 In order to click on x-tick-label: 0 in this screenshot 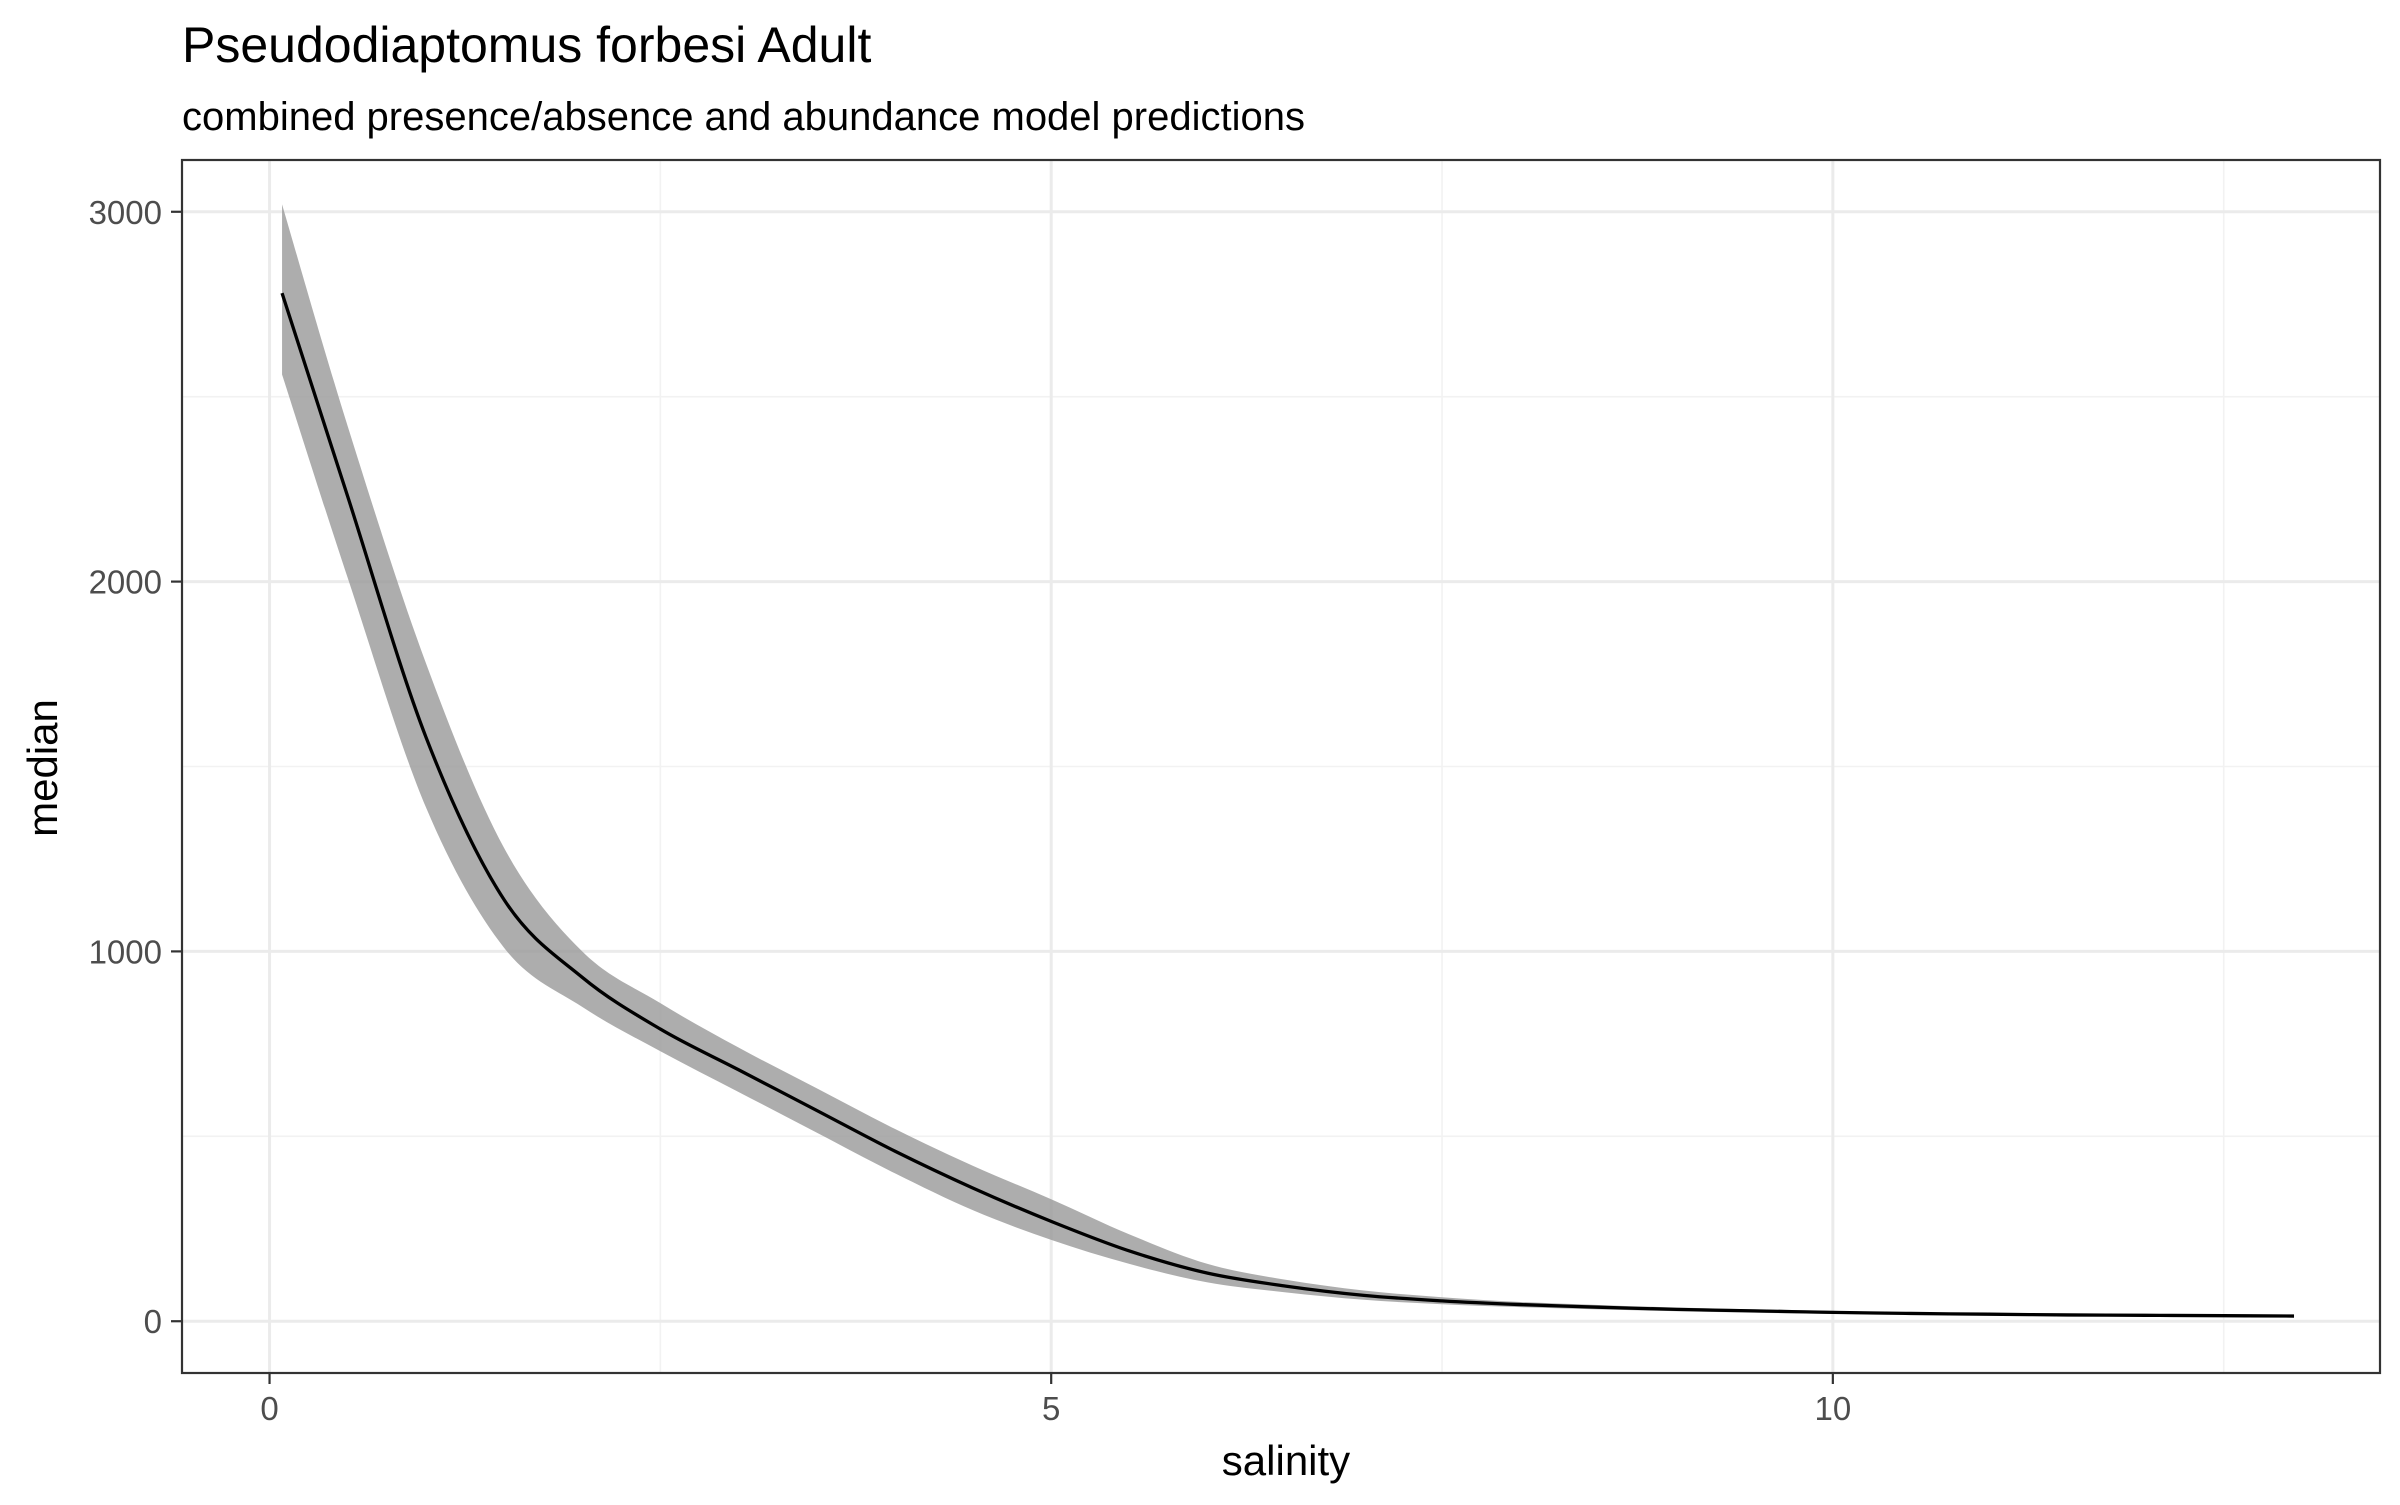, I will do `click(269, 1408)`.